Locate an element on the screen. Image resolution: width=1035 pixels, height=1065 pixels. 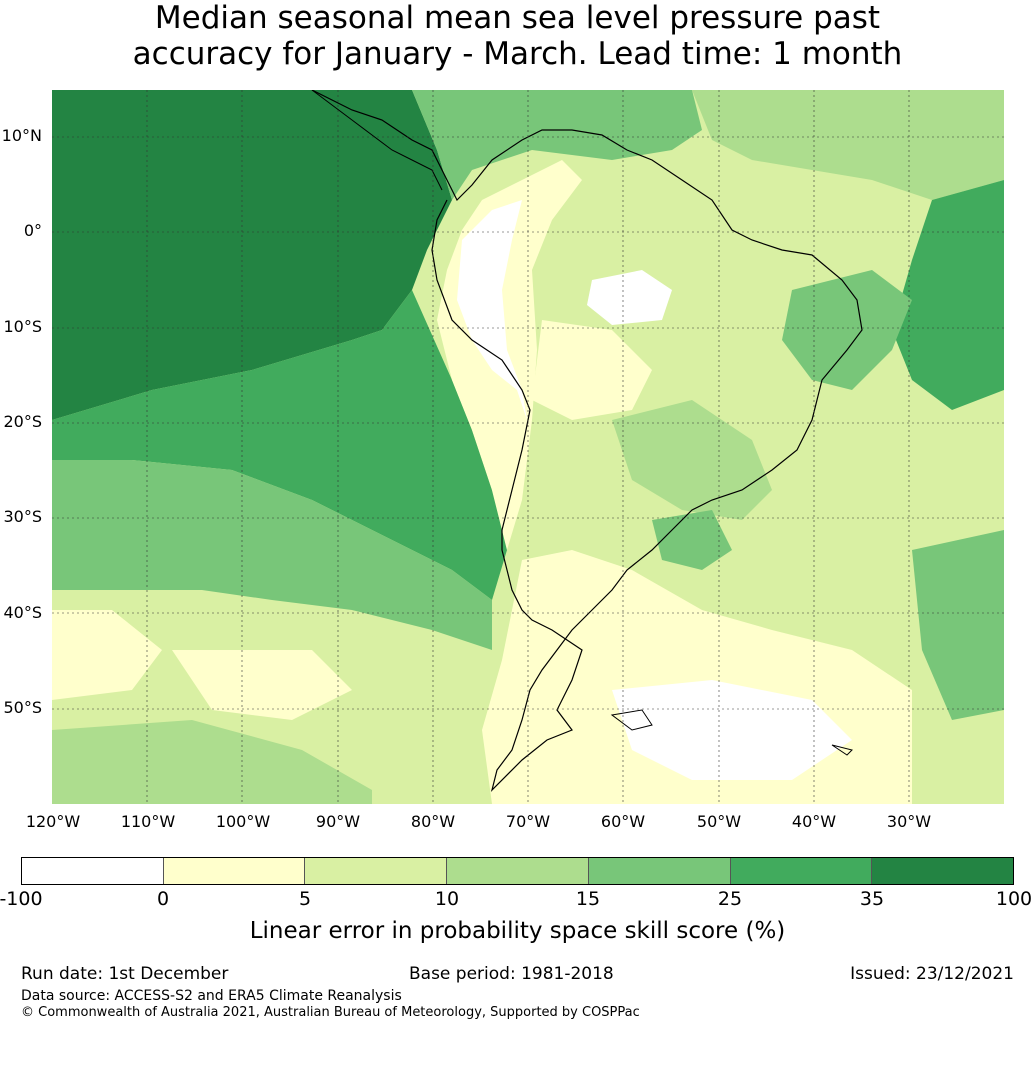
lon-tick-100w: 100°W is located at coordinates (243, 821).